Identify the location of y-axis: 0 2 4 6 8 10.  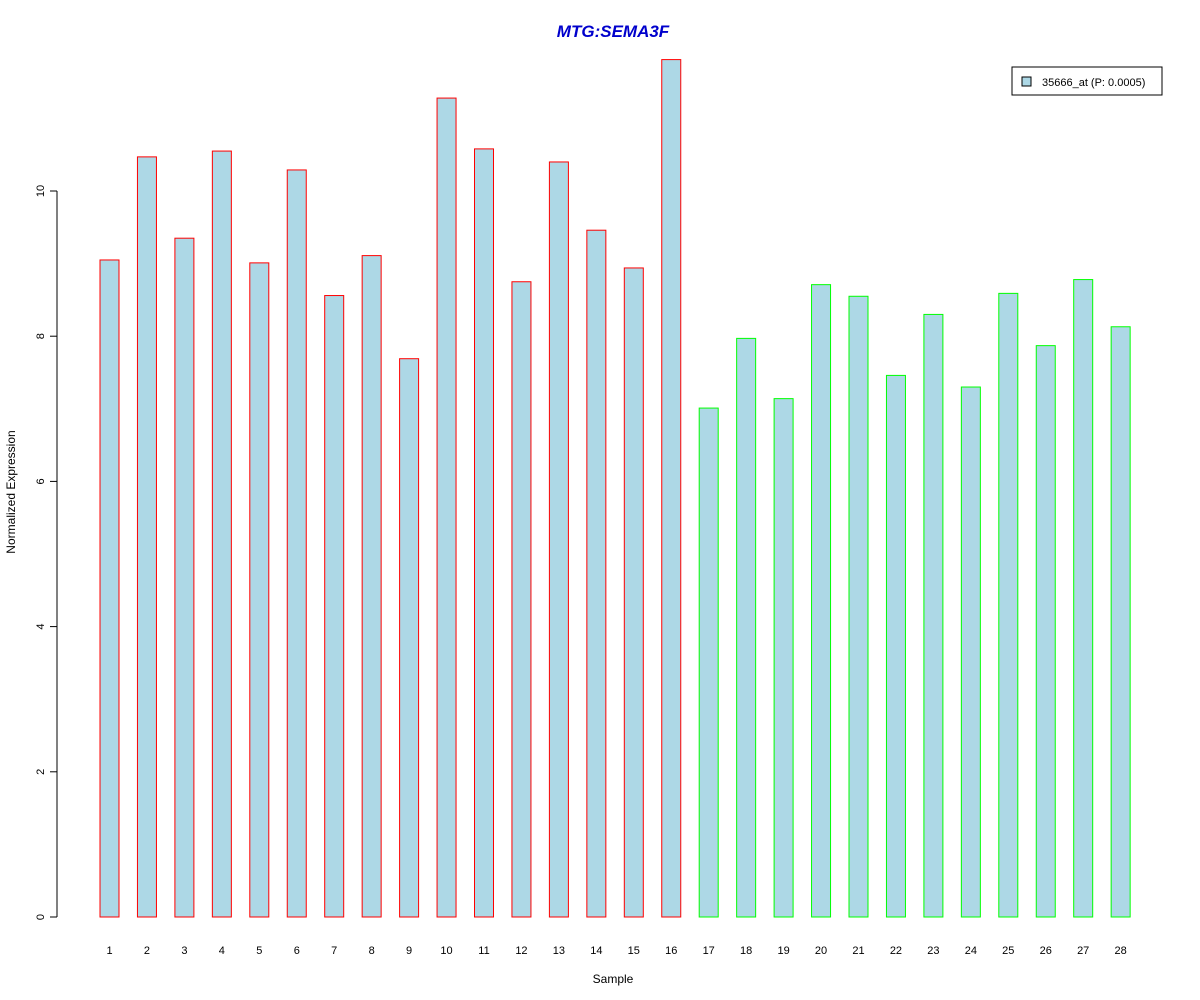
(46, 552).